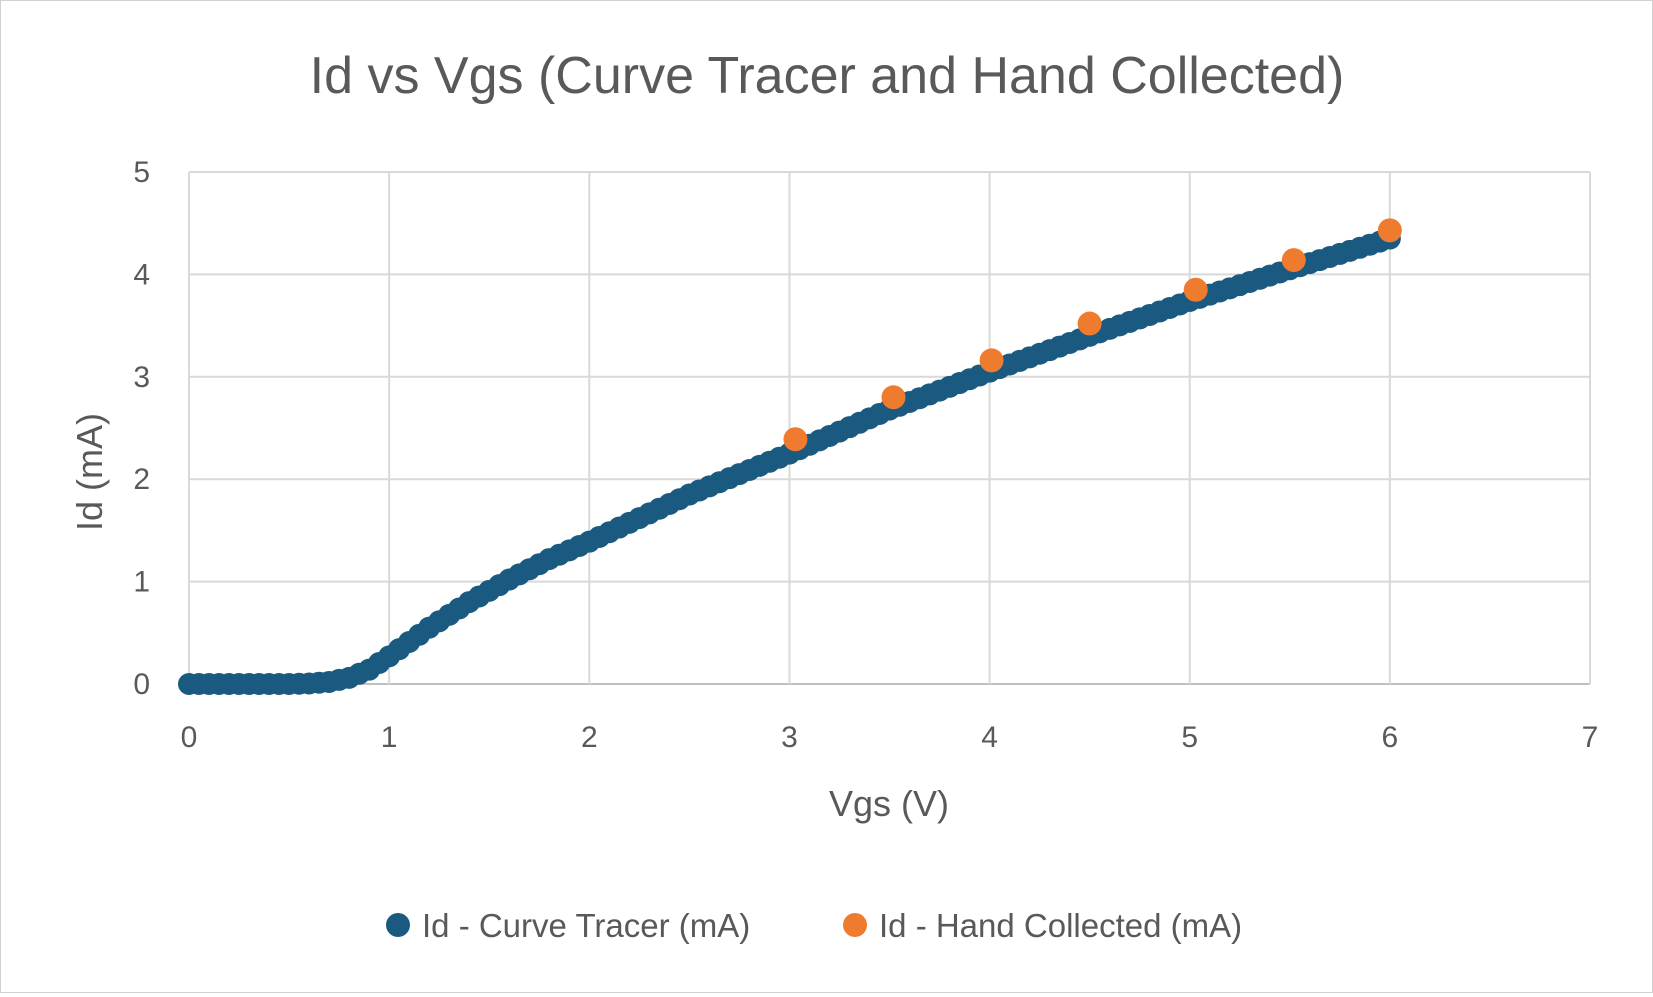 This screenshot has width=1653, height=997. Describe the element at coordinates (789, 737) in the screenshot. I see `x-tick-label: 3` at that location.